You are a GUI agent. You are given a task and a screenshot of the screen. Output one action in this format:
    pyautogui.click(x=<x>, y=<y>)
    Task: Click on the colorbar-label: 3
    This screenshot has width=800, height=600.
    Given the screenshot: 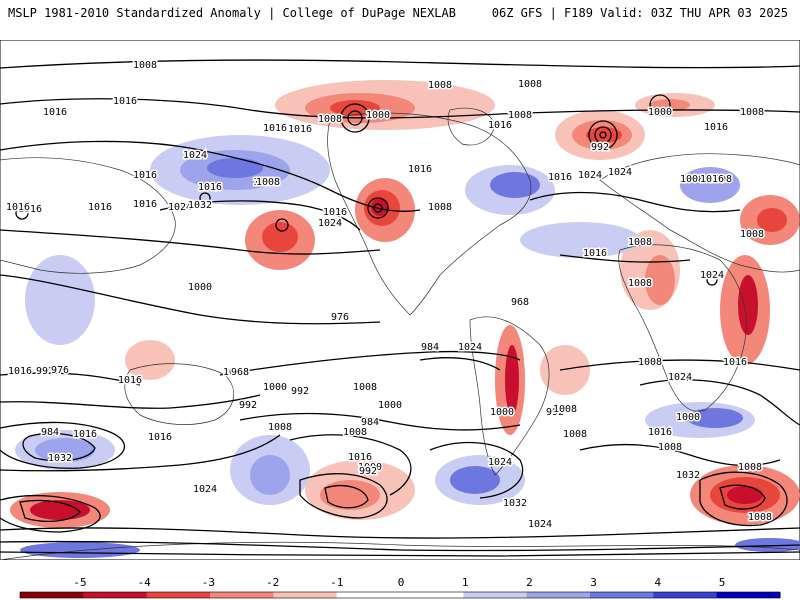 What is the action you would take?
    pyautogui.click(x=593, y=582)
    